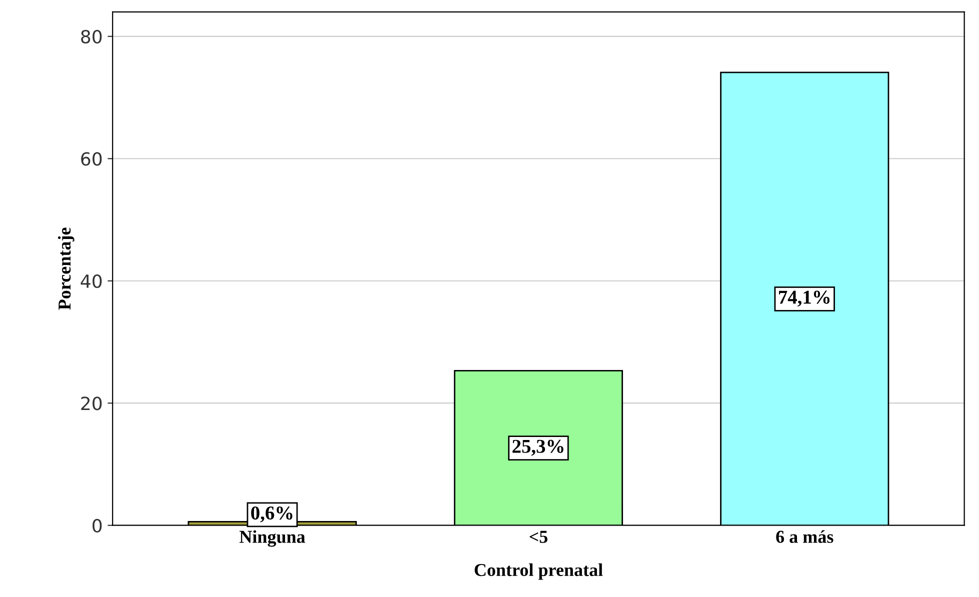 Image resolution: width=979 pixels, height=597 pixels. Describe the element at coordinates (538, 571) in the screenshot. I see `x-axis-title: Control prenatal` at that location.